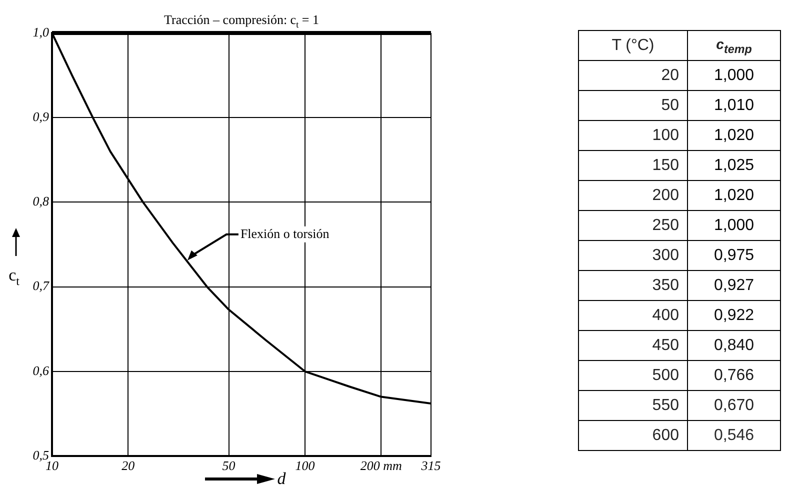  I want to click on y-tick-label: 0,6, so click(41, 370).